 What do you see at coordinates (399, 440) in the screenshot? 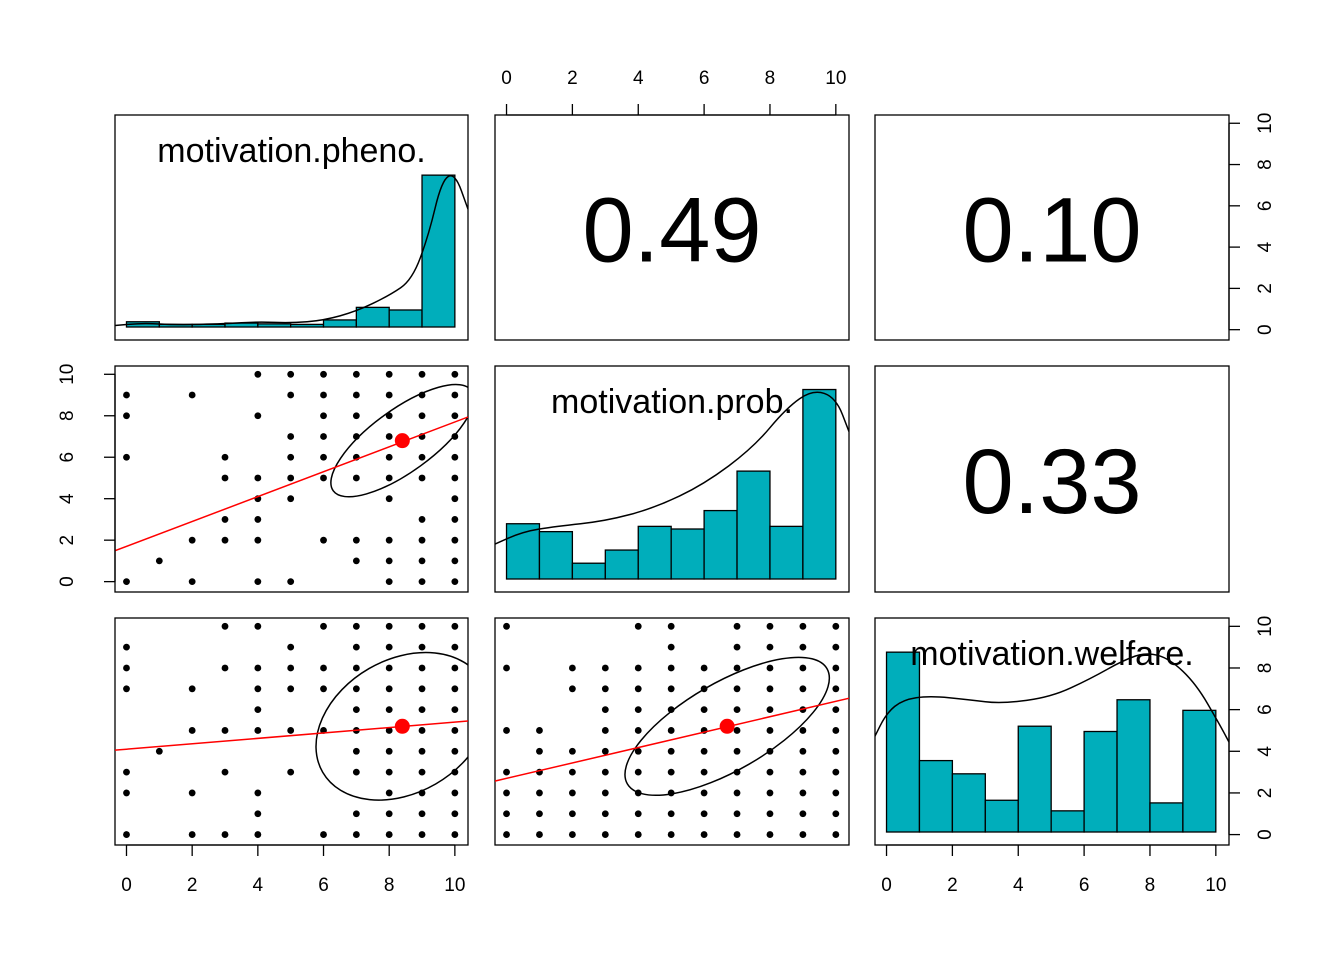
I see `correlation-ellipse` at bounding box center [399, 440].